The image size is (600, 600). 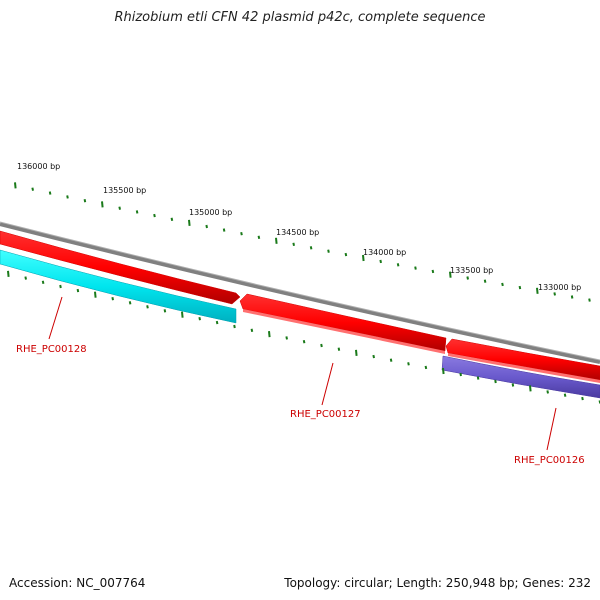 I want to click on ruler-label-133000: 133000 bp, so click(x=559, y=287).